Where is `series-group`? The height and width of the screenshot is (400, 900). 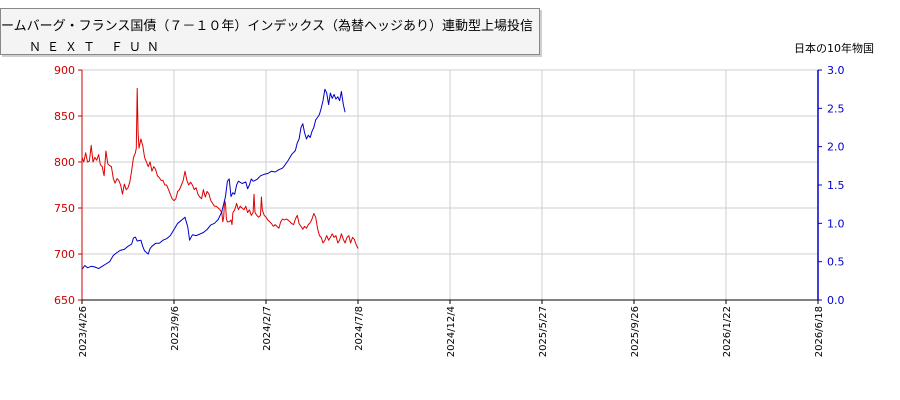
series-group is located at coordinates (220, 178).